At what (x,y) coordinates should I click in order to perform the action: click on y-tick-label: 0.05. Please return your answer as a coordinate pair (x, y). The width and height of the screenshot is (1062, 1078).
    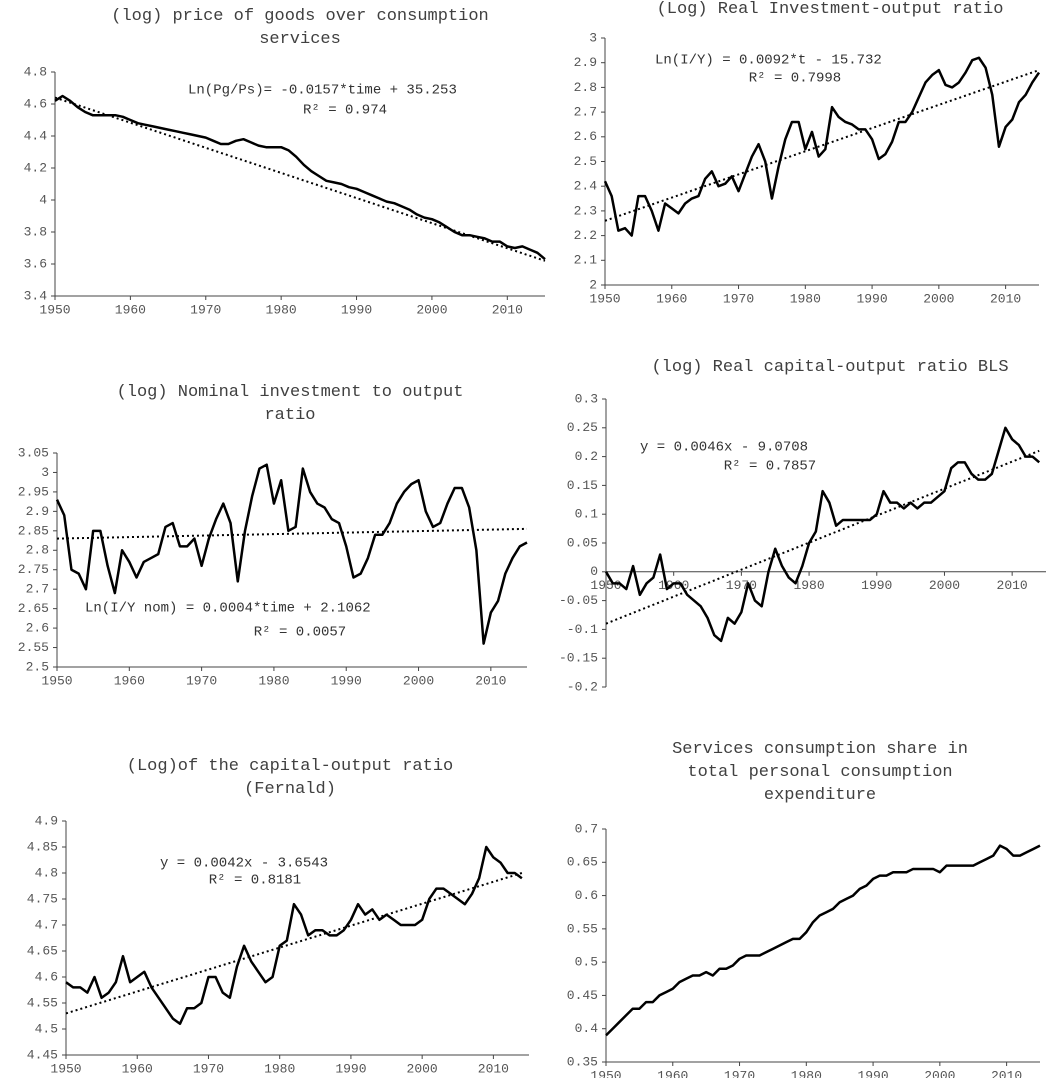
    Looking at the image, I should click on (582, 542).